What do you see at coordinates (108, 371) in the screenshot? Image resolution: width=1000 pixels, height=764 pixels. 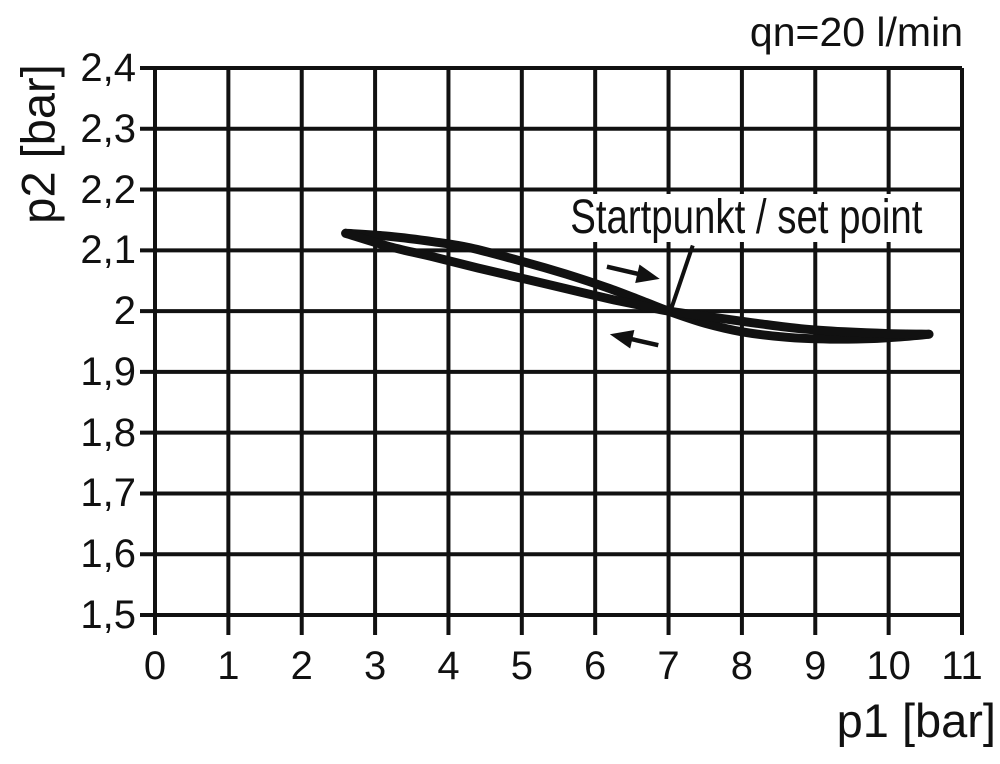 I see `y-axis-tick-label: 1,9` at bounding box center [108, 371].